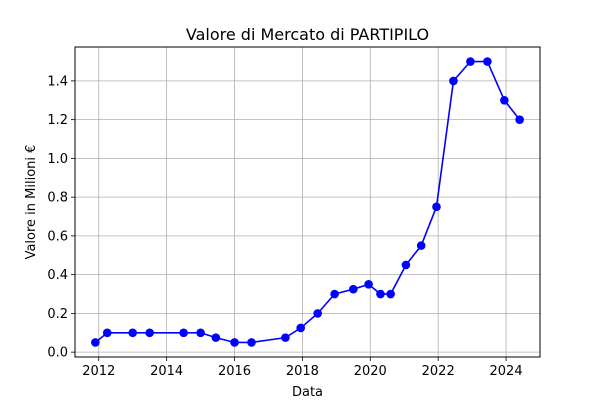 The width and height of the screenshot is (600, 404). Describe the element at coordinates (57, 81) in the screenshot. I see `y-tick-label: 1.4` at that location.